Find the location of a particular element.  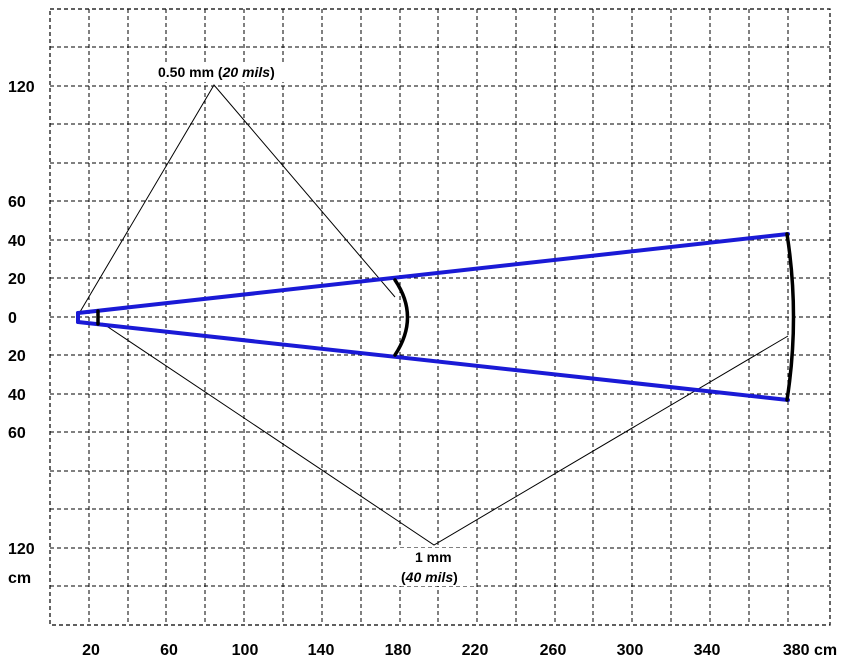

x-tick-label: 300 is located at coordinates (630, 650).